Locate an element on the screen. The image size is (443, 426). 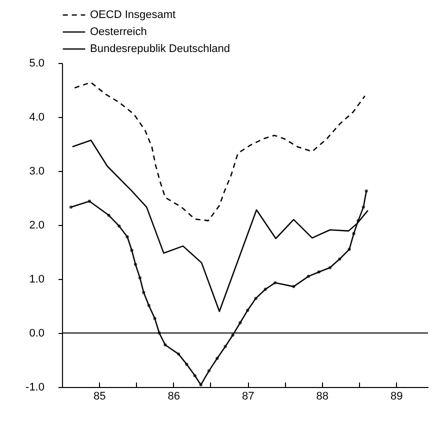
y-tick-label: 4.0 is located at coordinates (36, 118).